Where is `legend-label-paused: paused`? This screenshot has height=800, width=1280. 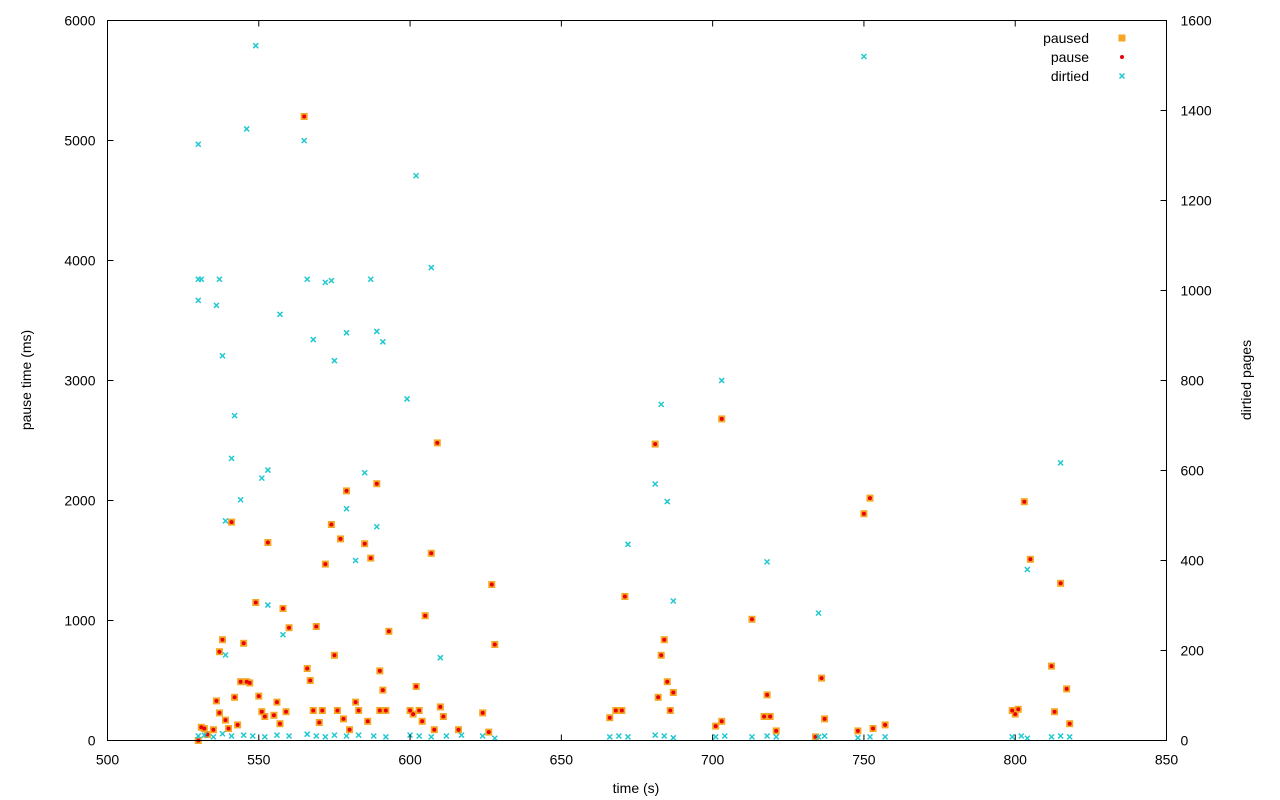
legend-label-paused: paused is located at coordinates (1066, 38).